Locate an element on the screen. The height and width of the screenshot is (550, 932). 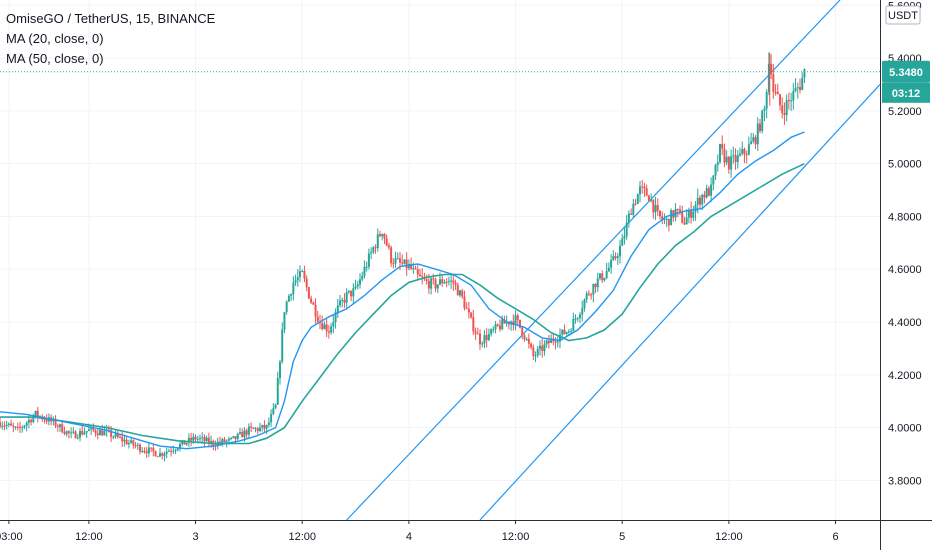
price-badges: 5.3480 03:12 USDT is located at coordinates (906, 54).